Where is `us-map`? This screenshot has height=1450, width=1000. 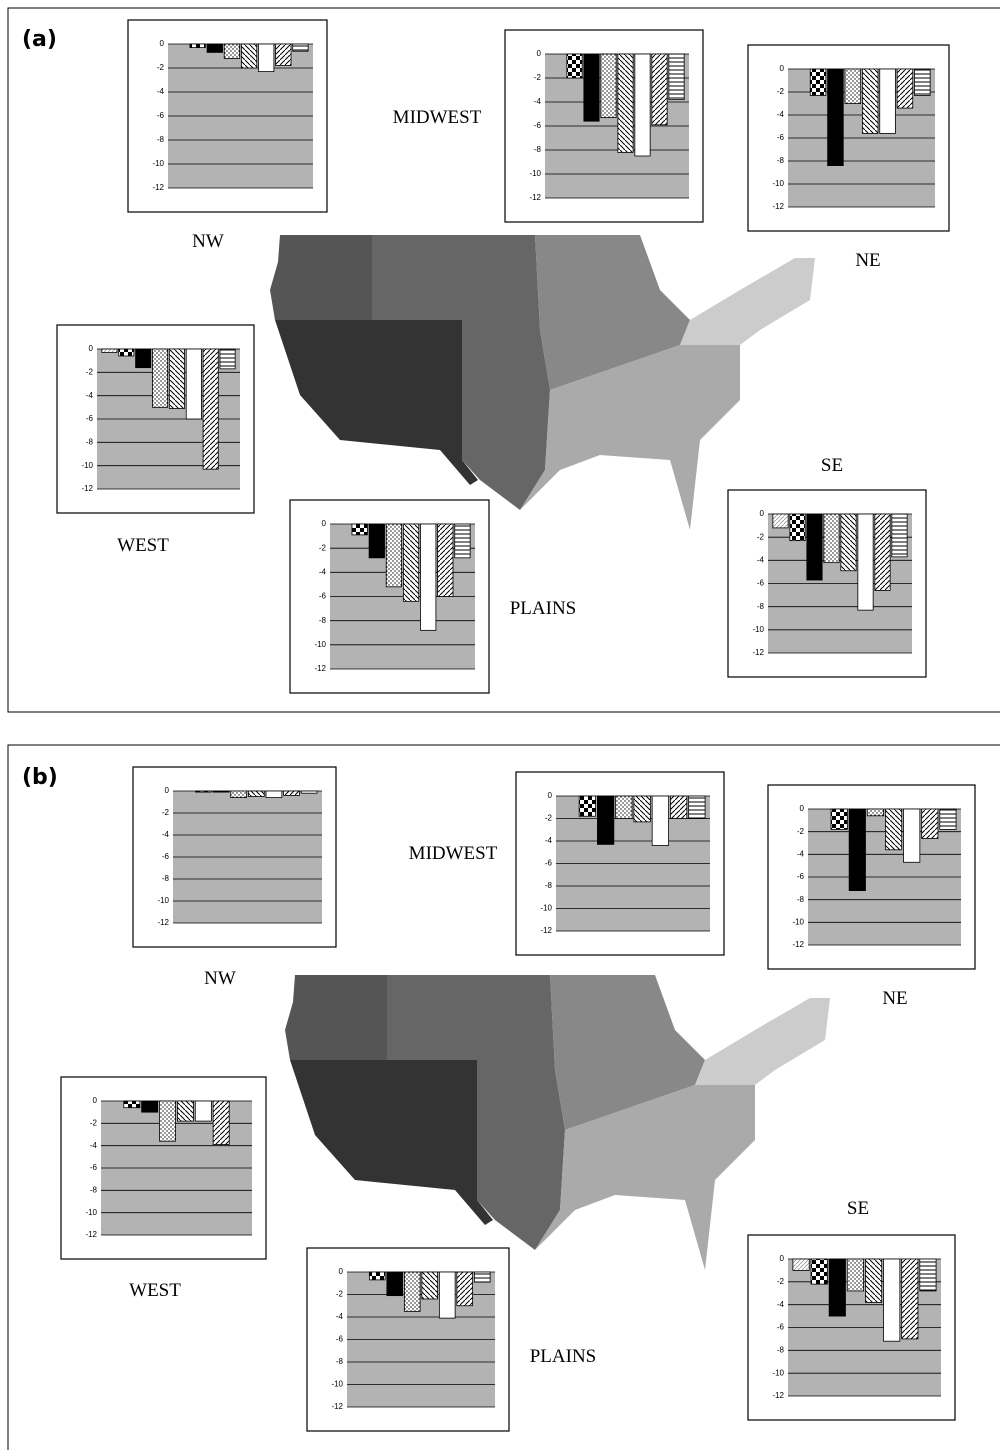
us-map is located at coordinates (542, 382).